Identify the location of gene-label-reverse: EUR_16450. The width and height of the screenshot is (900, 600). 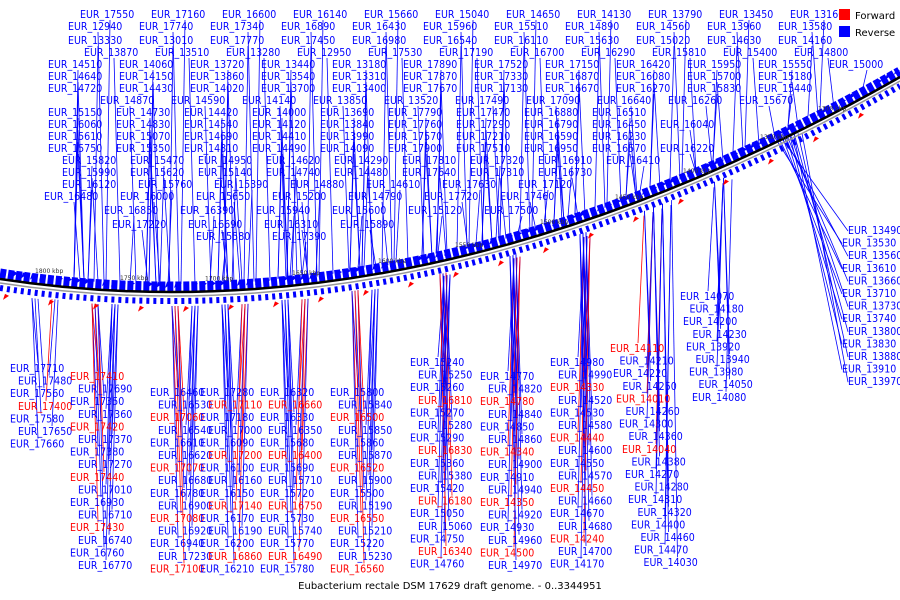
(619, 125).